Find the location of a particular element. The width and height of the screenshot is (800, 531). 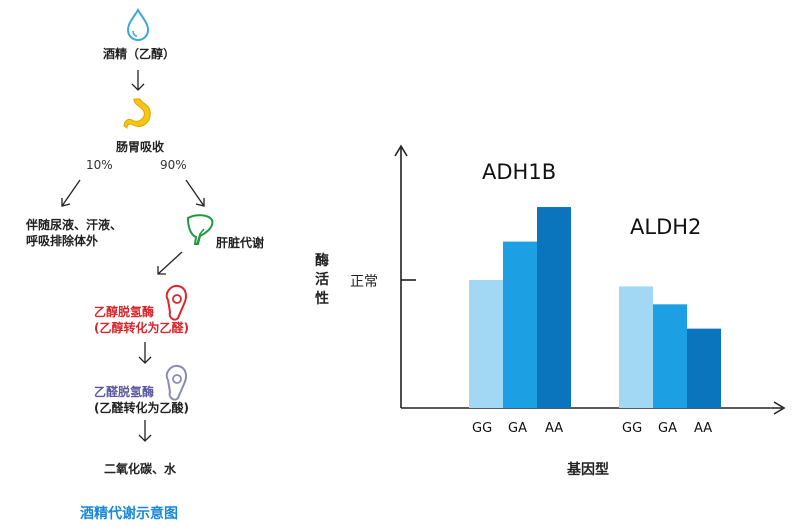

bar-adh1b-ga is located at coordinates (520, 324).